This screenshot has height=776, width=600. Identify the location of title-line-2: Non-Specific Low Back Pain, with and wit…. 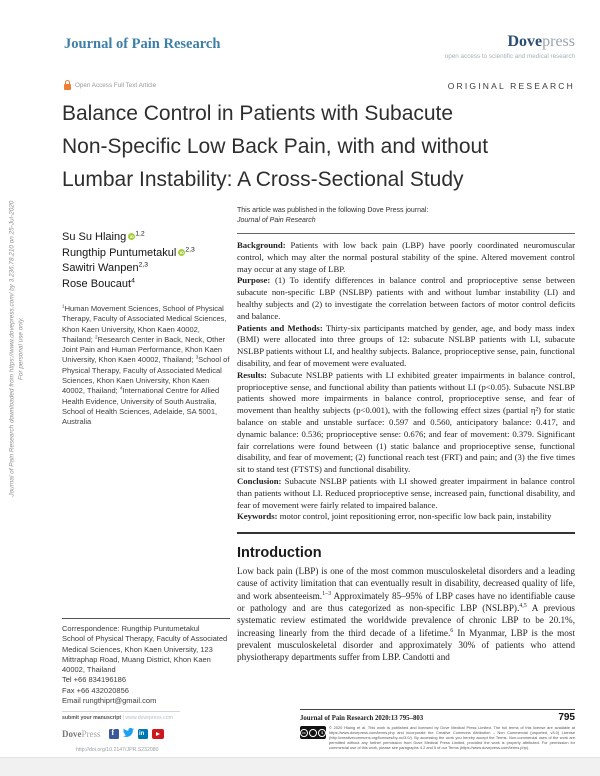
(275, 146).